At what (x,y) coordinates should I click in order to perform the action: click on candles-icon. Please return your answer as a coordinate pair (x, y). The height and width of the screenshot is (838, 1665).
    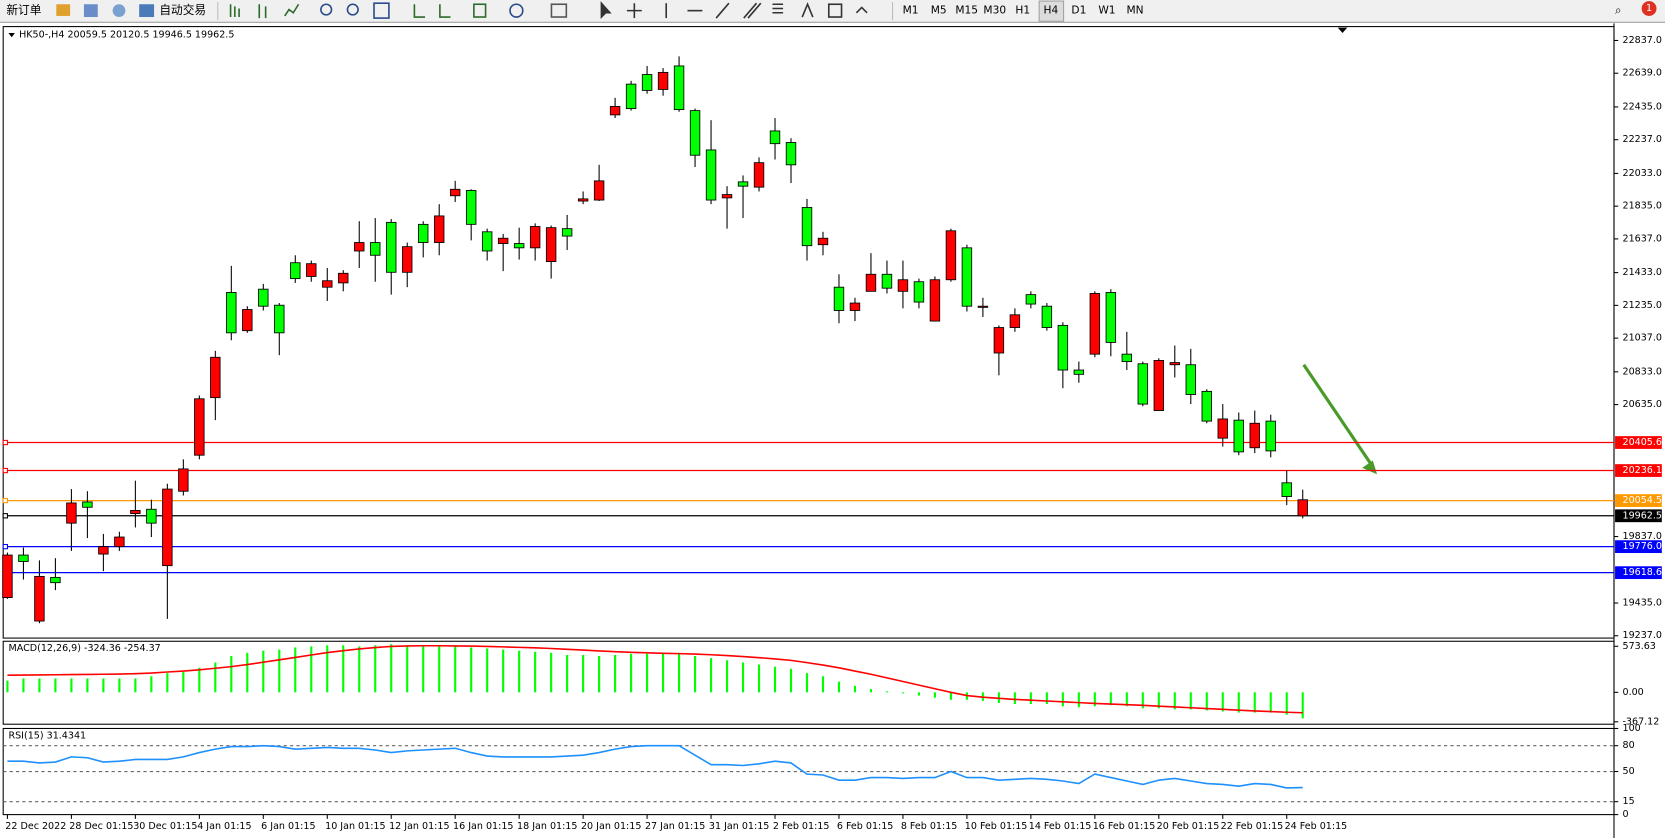
    Looking at the image, I should click on (262, 11).